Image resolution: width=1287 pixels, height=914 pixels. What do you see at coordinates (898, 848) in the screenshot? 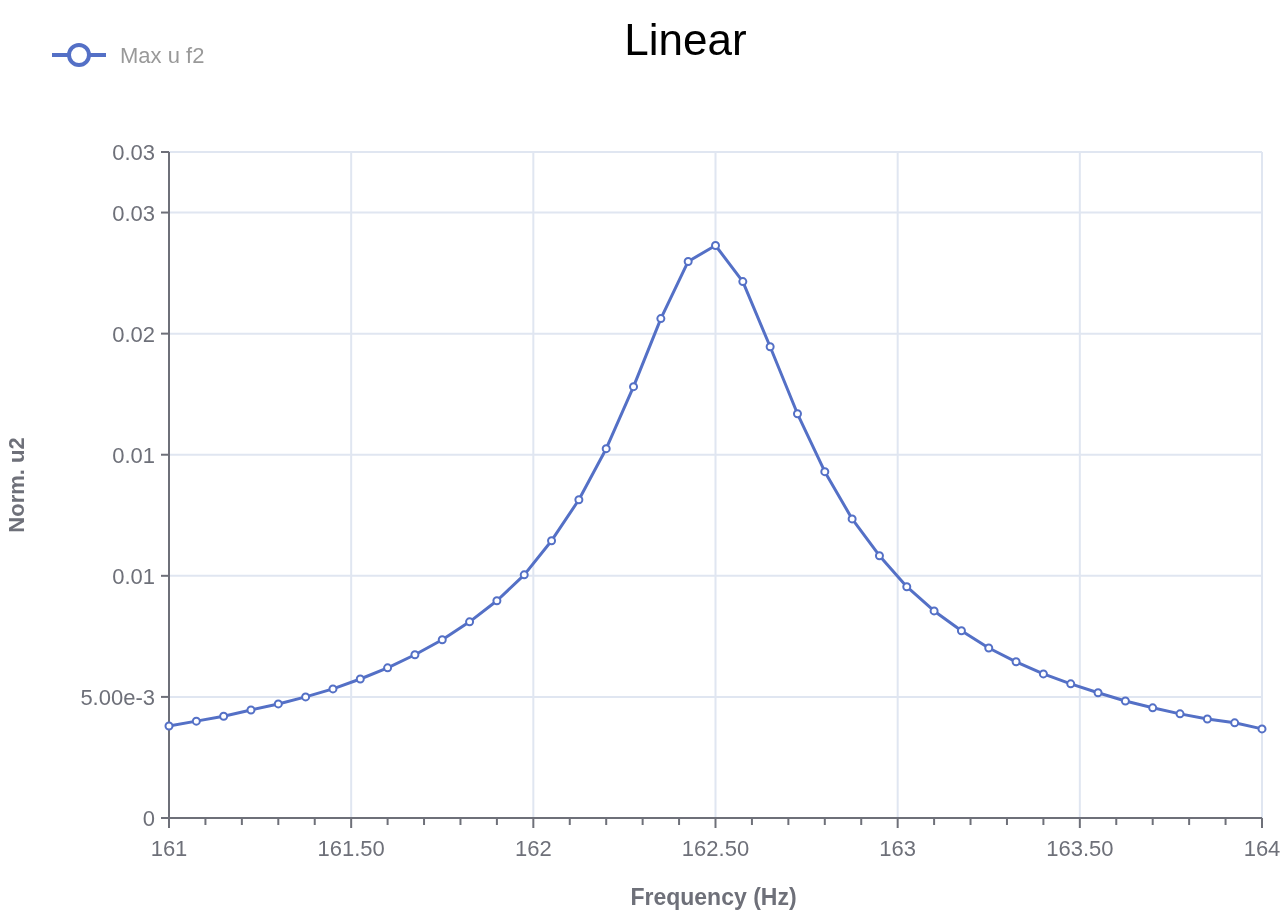
I see `x-tick-label: 163` at bounding box center [898, 848].